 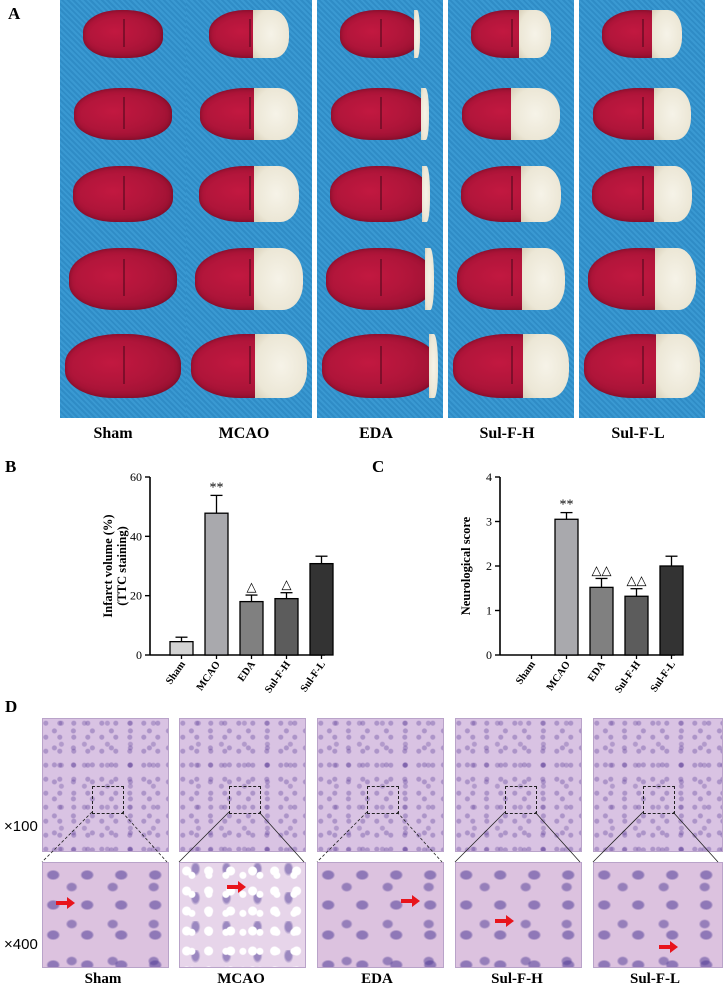 I want to click on y-tick-label: 2, so click(x=489, y=566).